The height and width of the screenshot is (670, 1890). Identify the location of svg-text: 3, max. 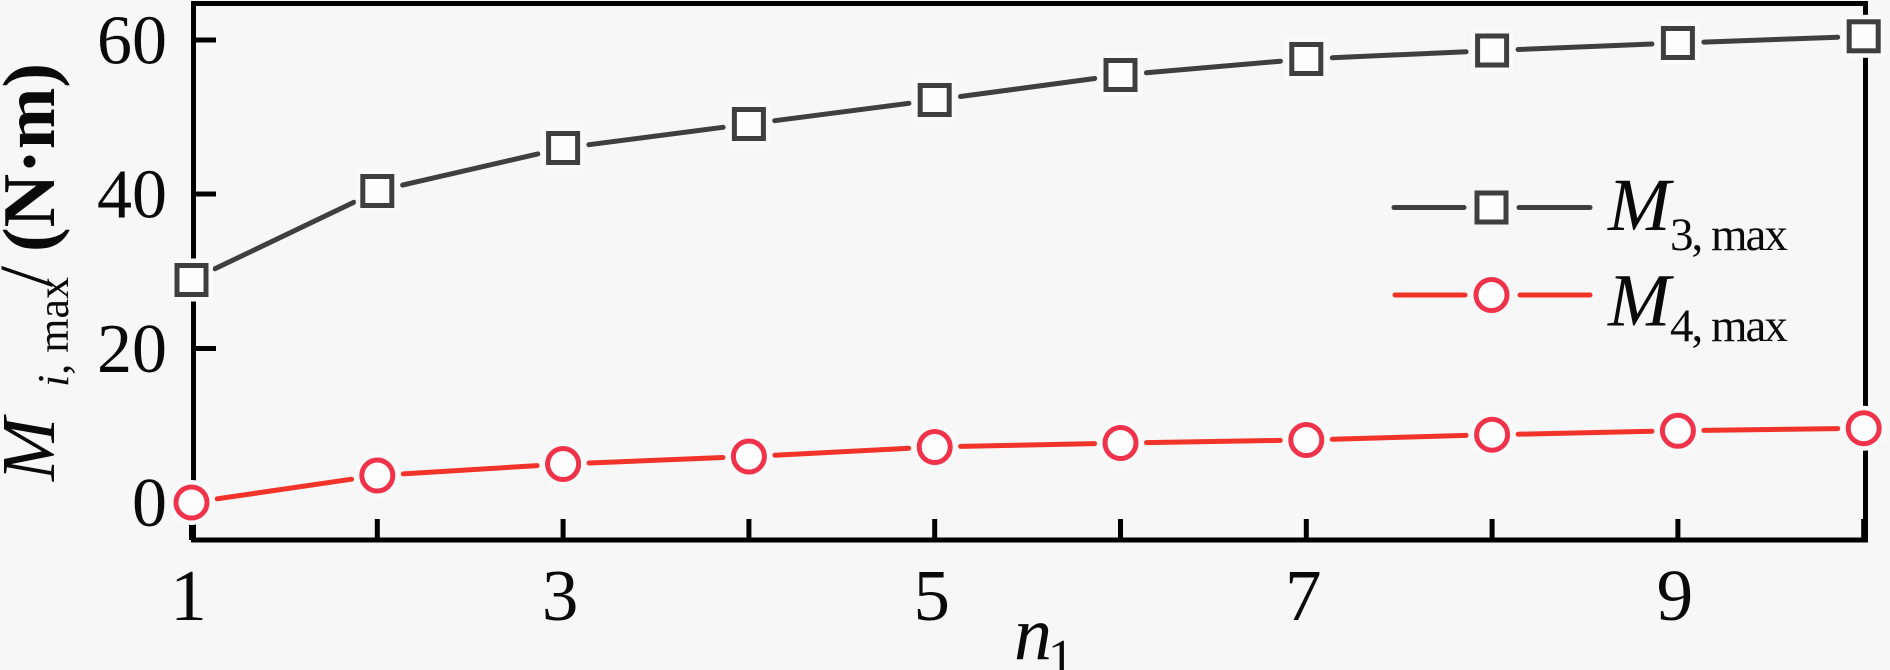
(1728, 235).